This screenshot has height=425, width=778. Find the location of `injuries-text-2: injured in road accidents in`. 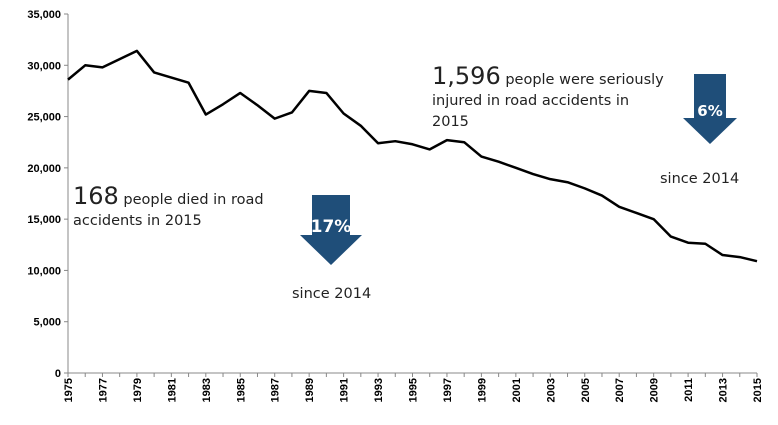

injuries-text-2: injured in road accidents in is located at coordinates (531, 101).